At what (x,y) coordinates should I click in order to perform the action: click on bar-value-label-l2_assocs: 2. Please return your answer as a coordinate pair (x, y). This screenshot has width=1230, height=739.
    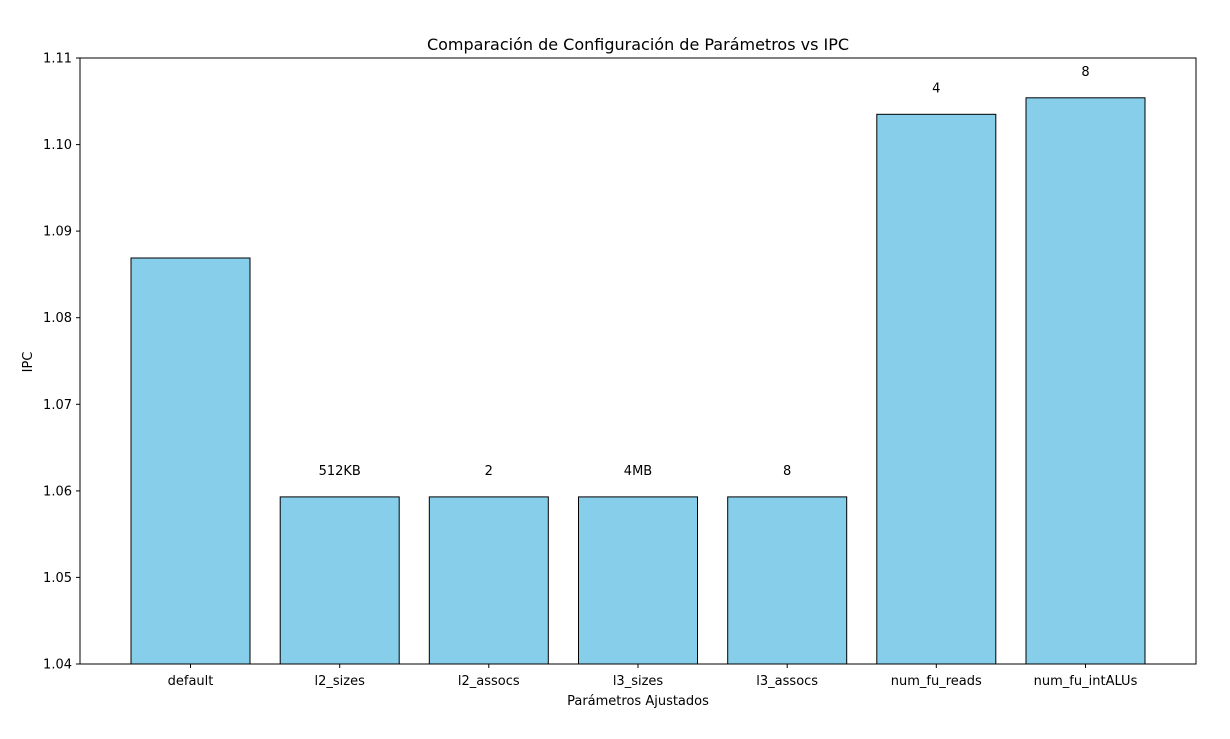
    Looking at the image, I should click on (489, 471).